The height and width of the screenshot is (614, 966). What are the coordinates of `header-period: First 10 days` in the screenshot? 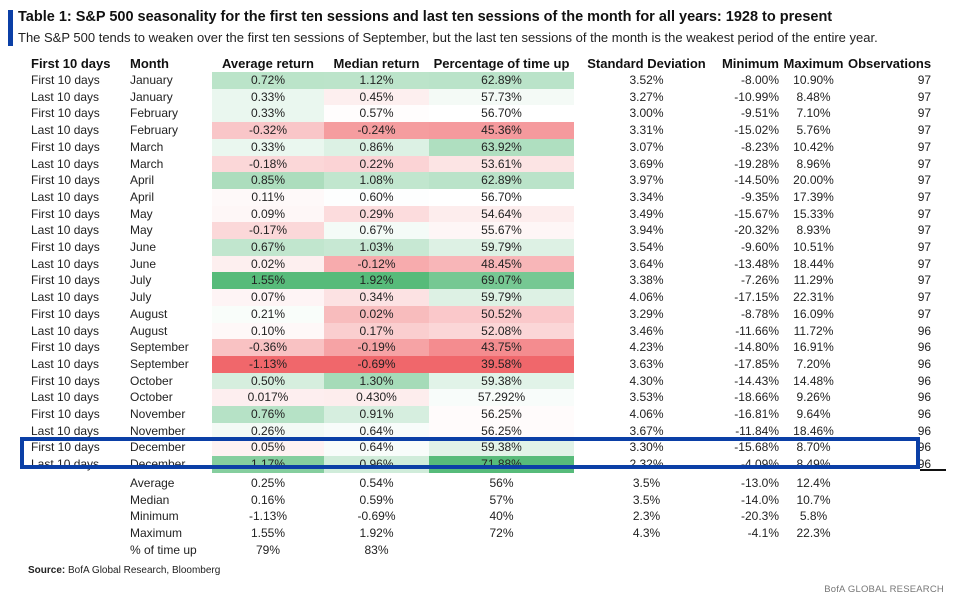 It's located at (71, 63).